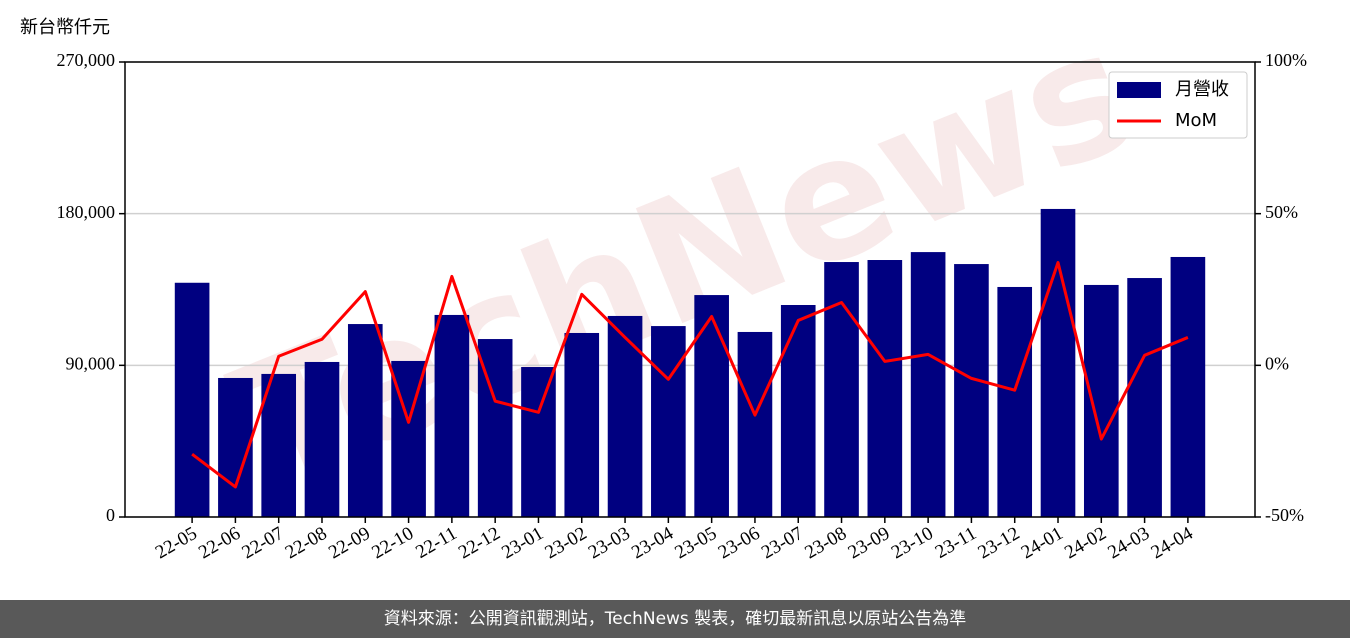 Image resolution: width=1350 pixels, height=638 pixels. What do you see at coordinates (1196, 120) in the screenshot?
I see `legend-label: MoM` at bounding box center [1196, 120].